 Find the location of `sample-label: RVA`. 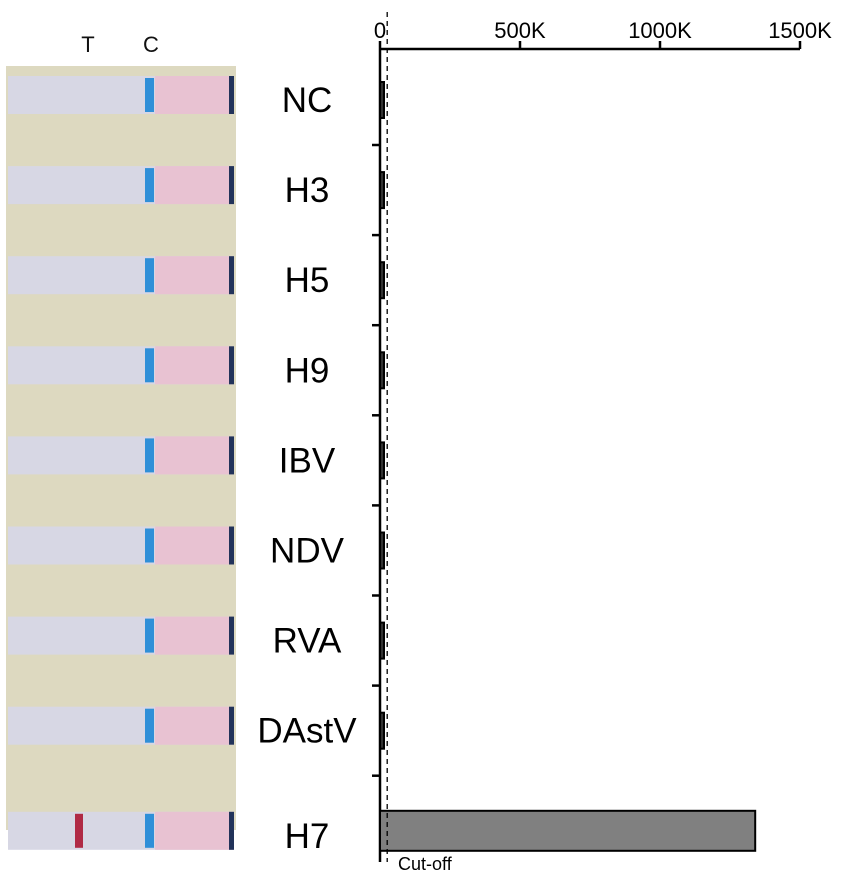

sample-label: RVA is located at coordinates (307, 641).